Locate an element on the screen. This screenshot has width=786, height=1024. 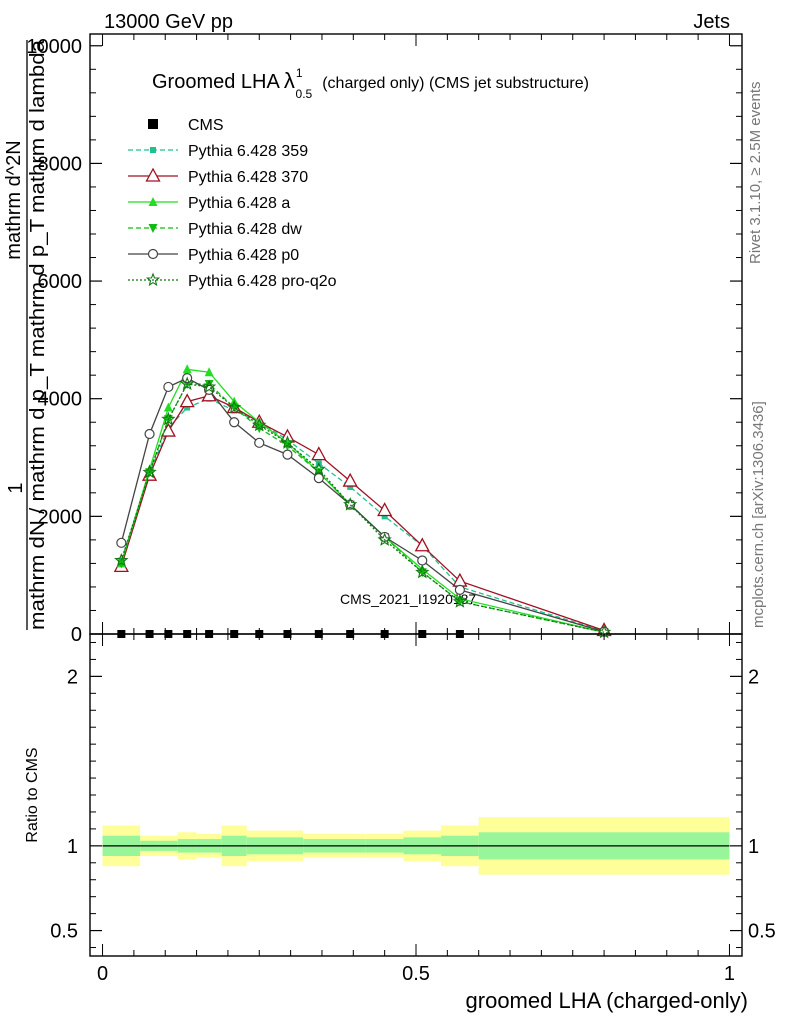
main-y-tick-label: 8000 is located at coordinates (60, 164).